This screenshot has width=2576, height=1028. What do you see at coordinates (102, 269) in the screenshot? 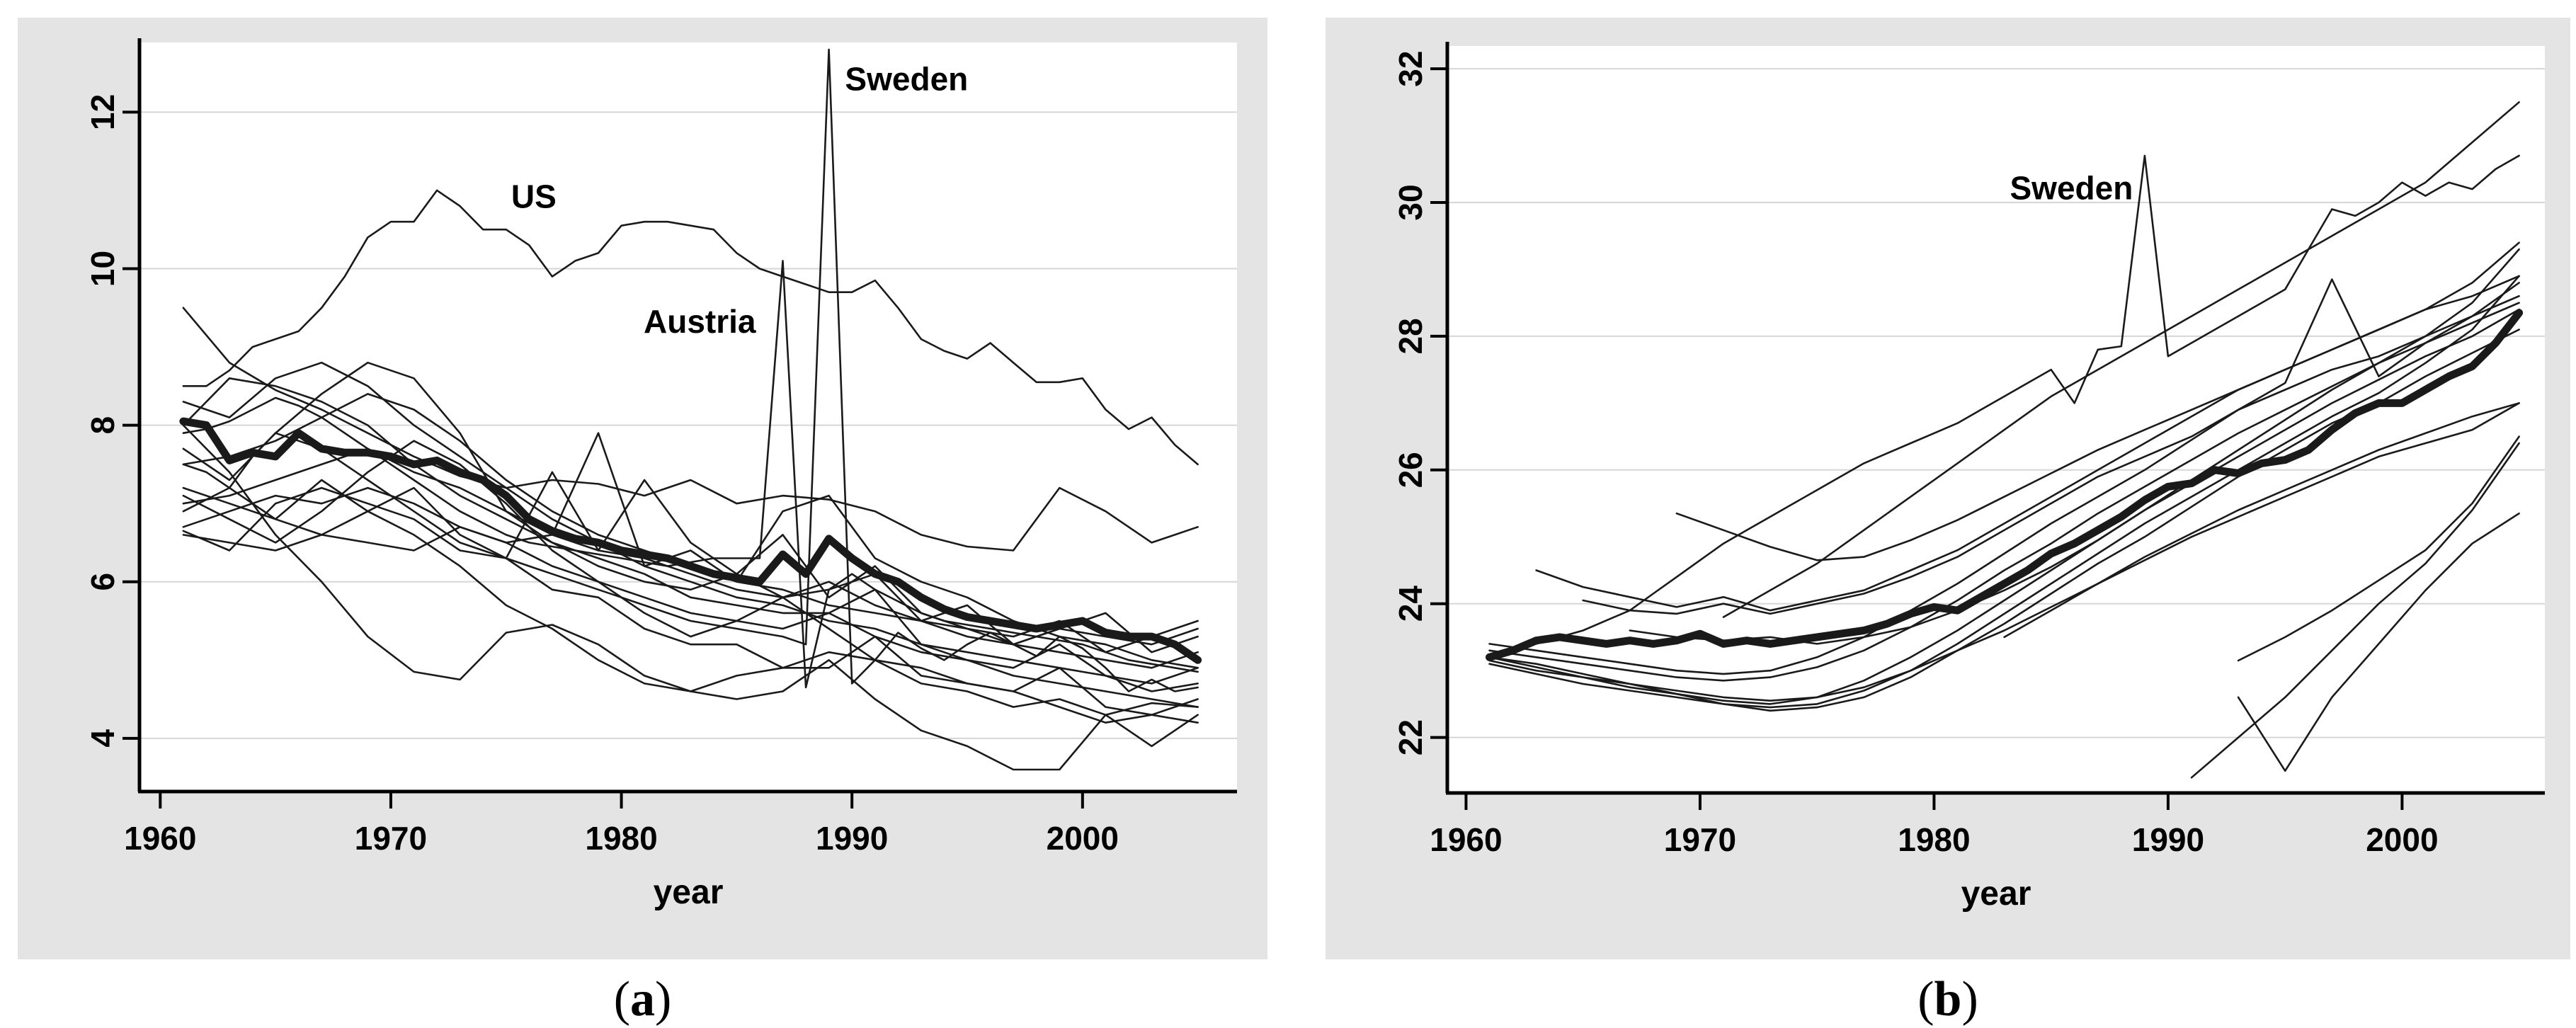
I see `y-tick-label: 10` at bounding box center [102, 269].